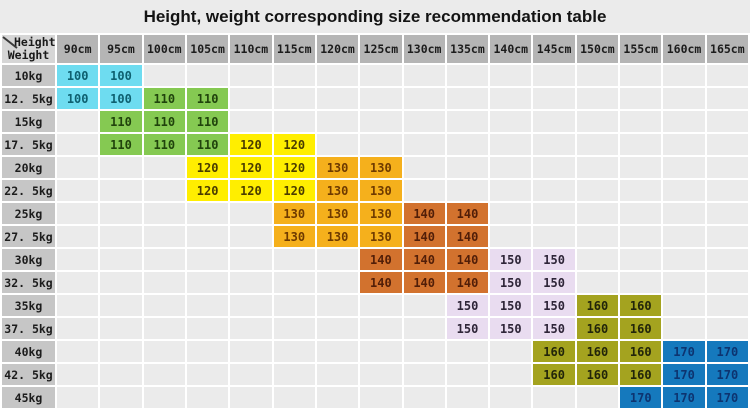 The width and height of the screenshot is (750, 410). Describe the element at coordinates (375, 190) in the screenshot. I see `table-row: 22. 5kg 120 120 120 130 130` at that location.